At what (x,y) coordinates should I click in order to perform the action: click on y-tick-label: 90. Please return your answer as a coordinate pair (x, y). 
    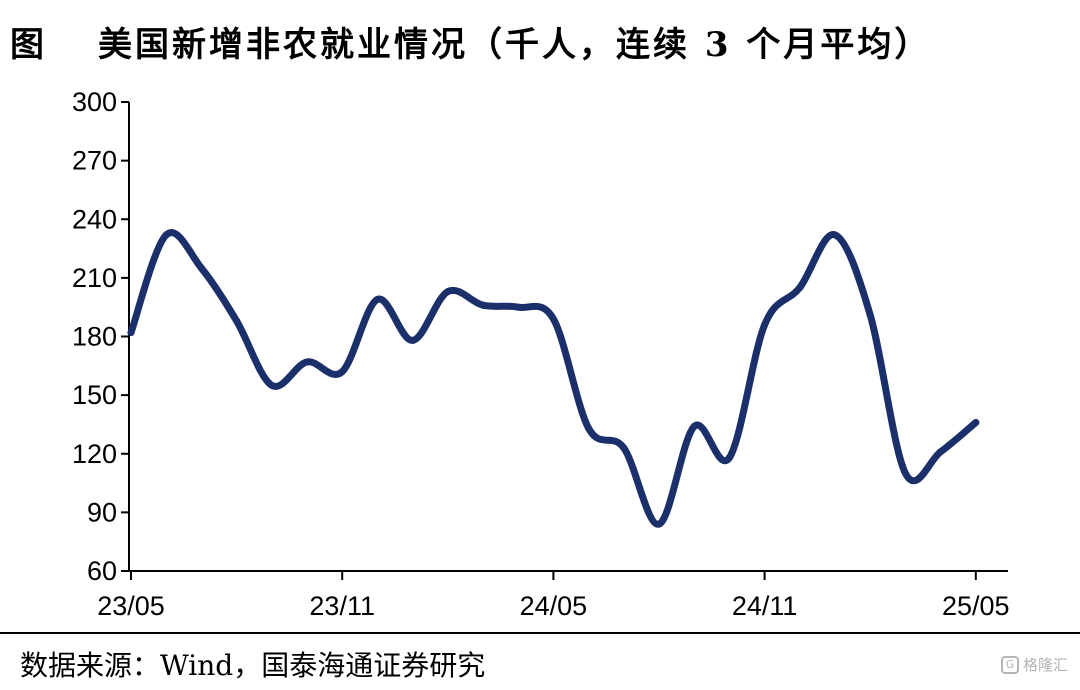
    Looking at the image, I should click on (102, 512).